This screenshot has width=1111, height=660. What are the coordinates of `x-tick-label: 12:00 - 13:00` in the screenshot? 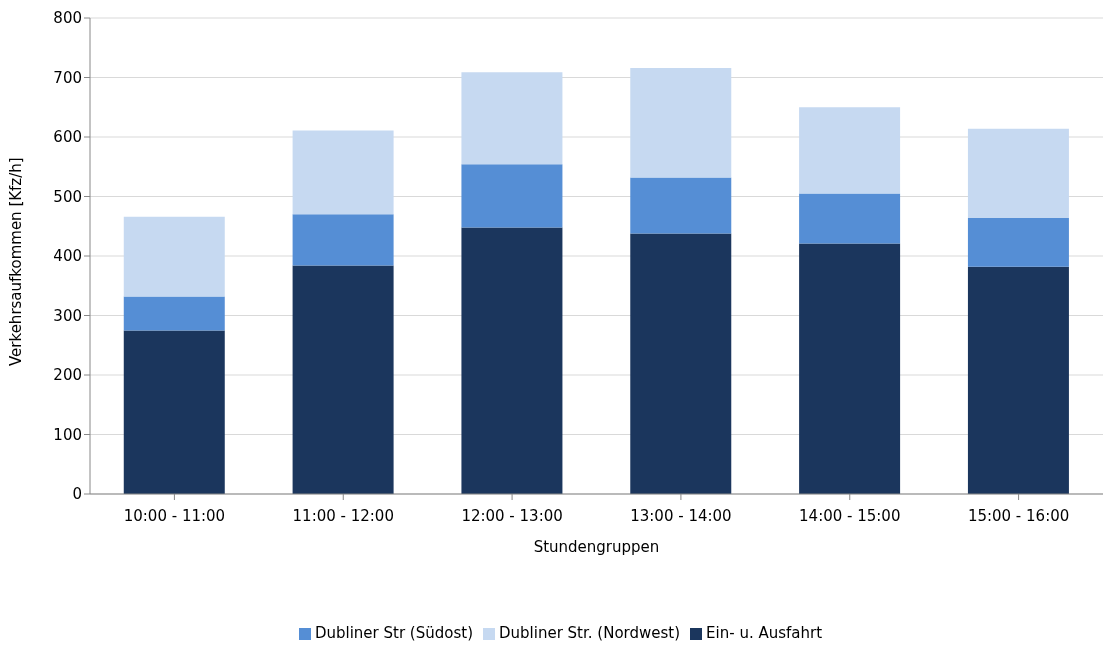 It's located at (512, 515).